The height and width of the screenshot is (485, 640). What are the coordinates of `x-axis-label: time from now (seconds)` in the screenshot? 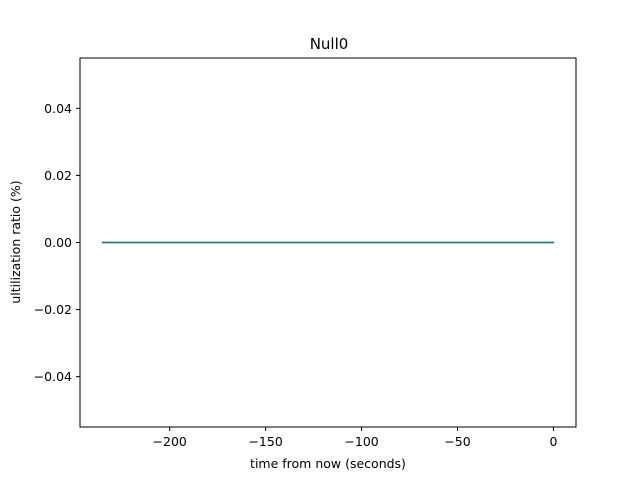 It's located at (328, 463).